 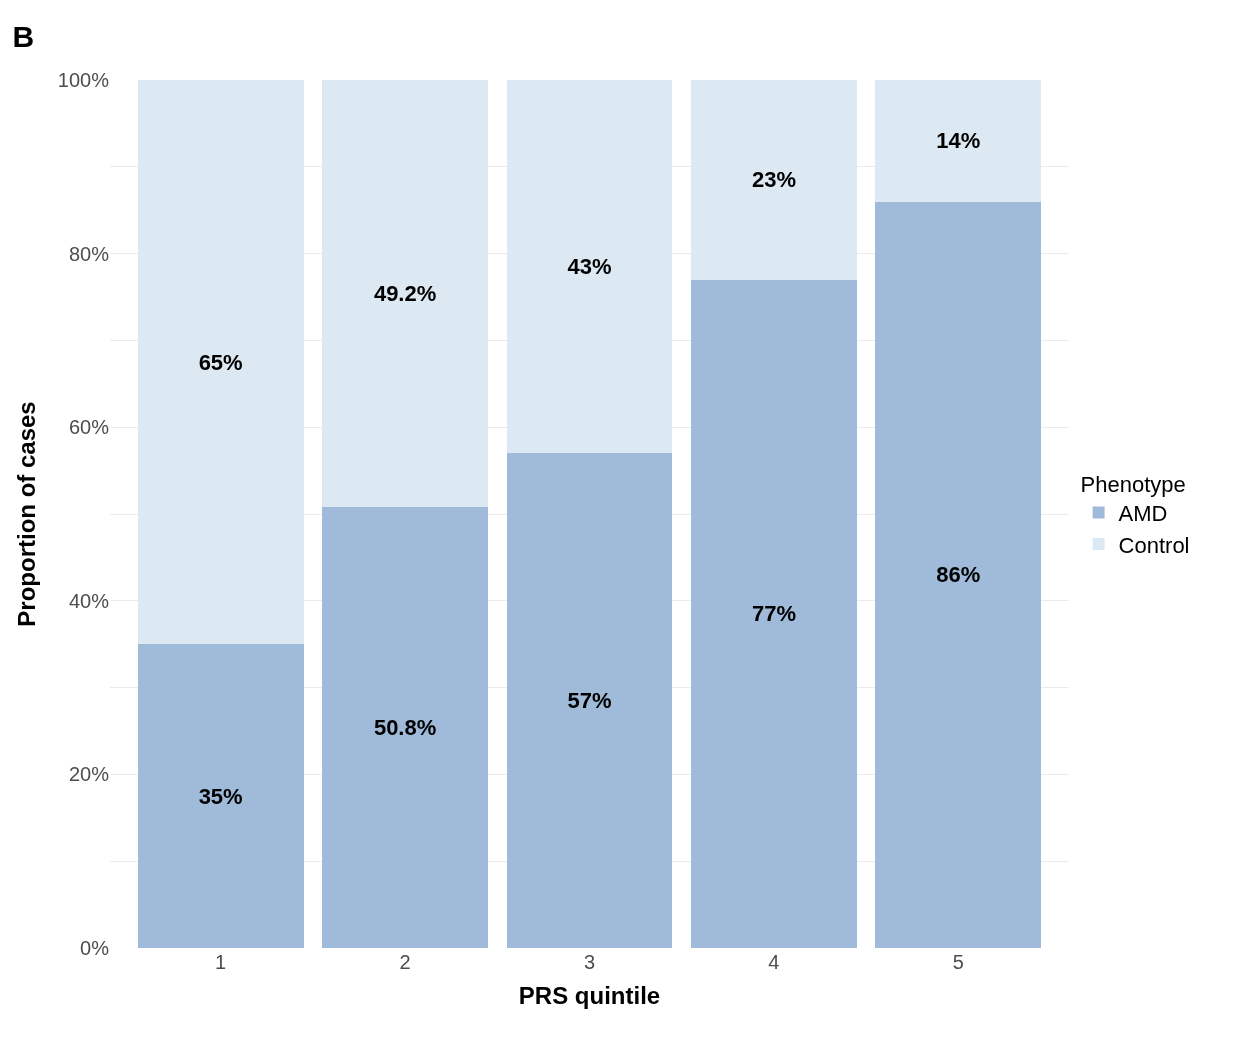 What do you see at coordinates (589, 962) in the screenshot?
I see `x-tick-label: 3` at bounding box center [589, 962].